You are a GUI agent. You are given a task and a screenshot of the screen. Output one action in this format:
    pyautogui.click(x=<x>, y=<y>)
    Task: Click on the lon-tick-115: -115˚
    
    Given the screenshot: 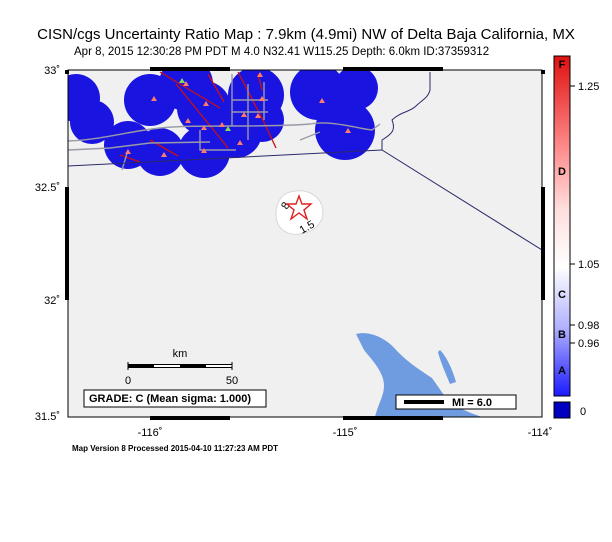 What is the action you would take?
    pyautogui.click(x=345, y=433)
    